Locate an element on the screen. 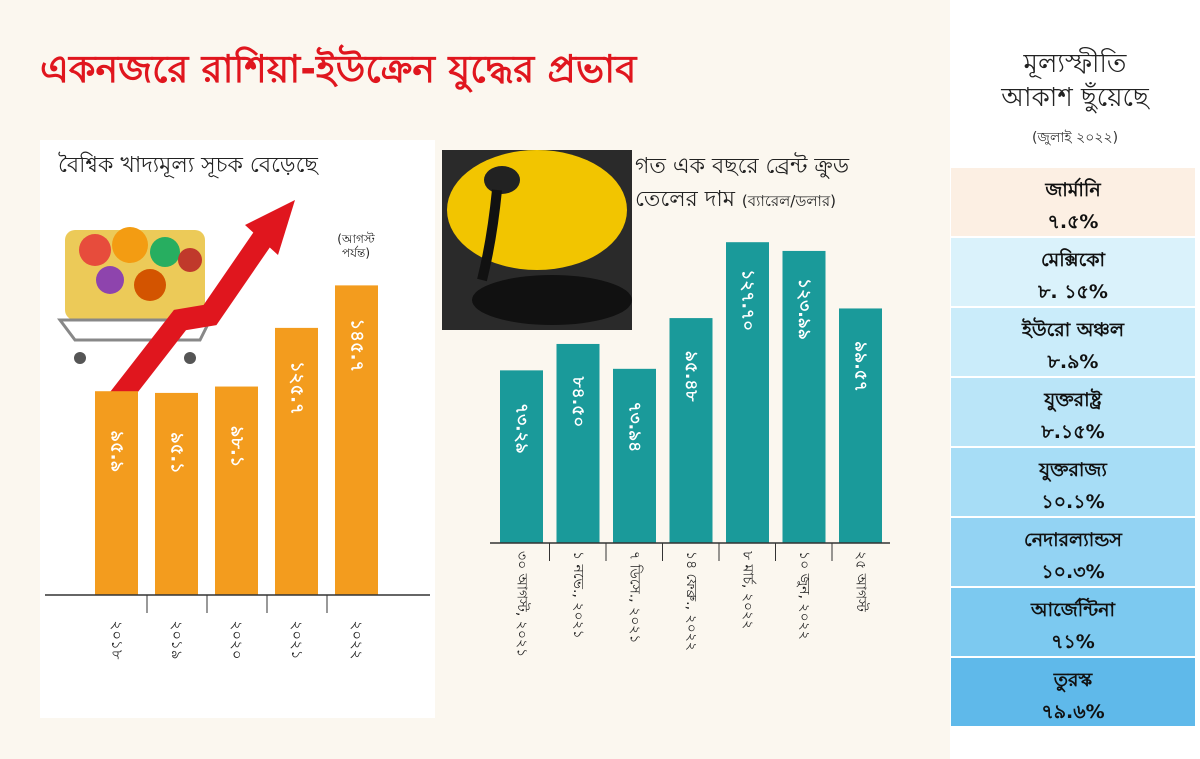 The image size is (1200, 759). inflation-title-line1: মূল্যস্ফীতি is located at coordinates (1075, 64).